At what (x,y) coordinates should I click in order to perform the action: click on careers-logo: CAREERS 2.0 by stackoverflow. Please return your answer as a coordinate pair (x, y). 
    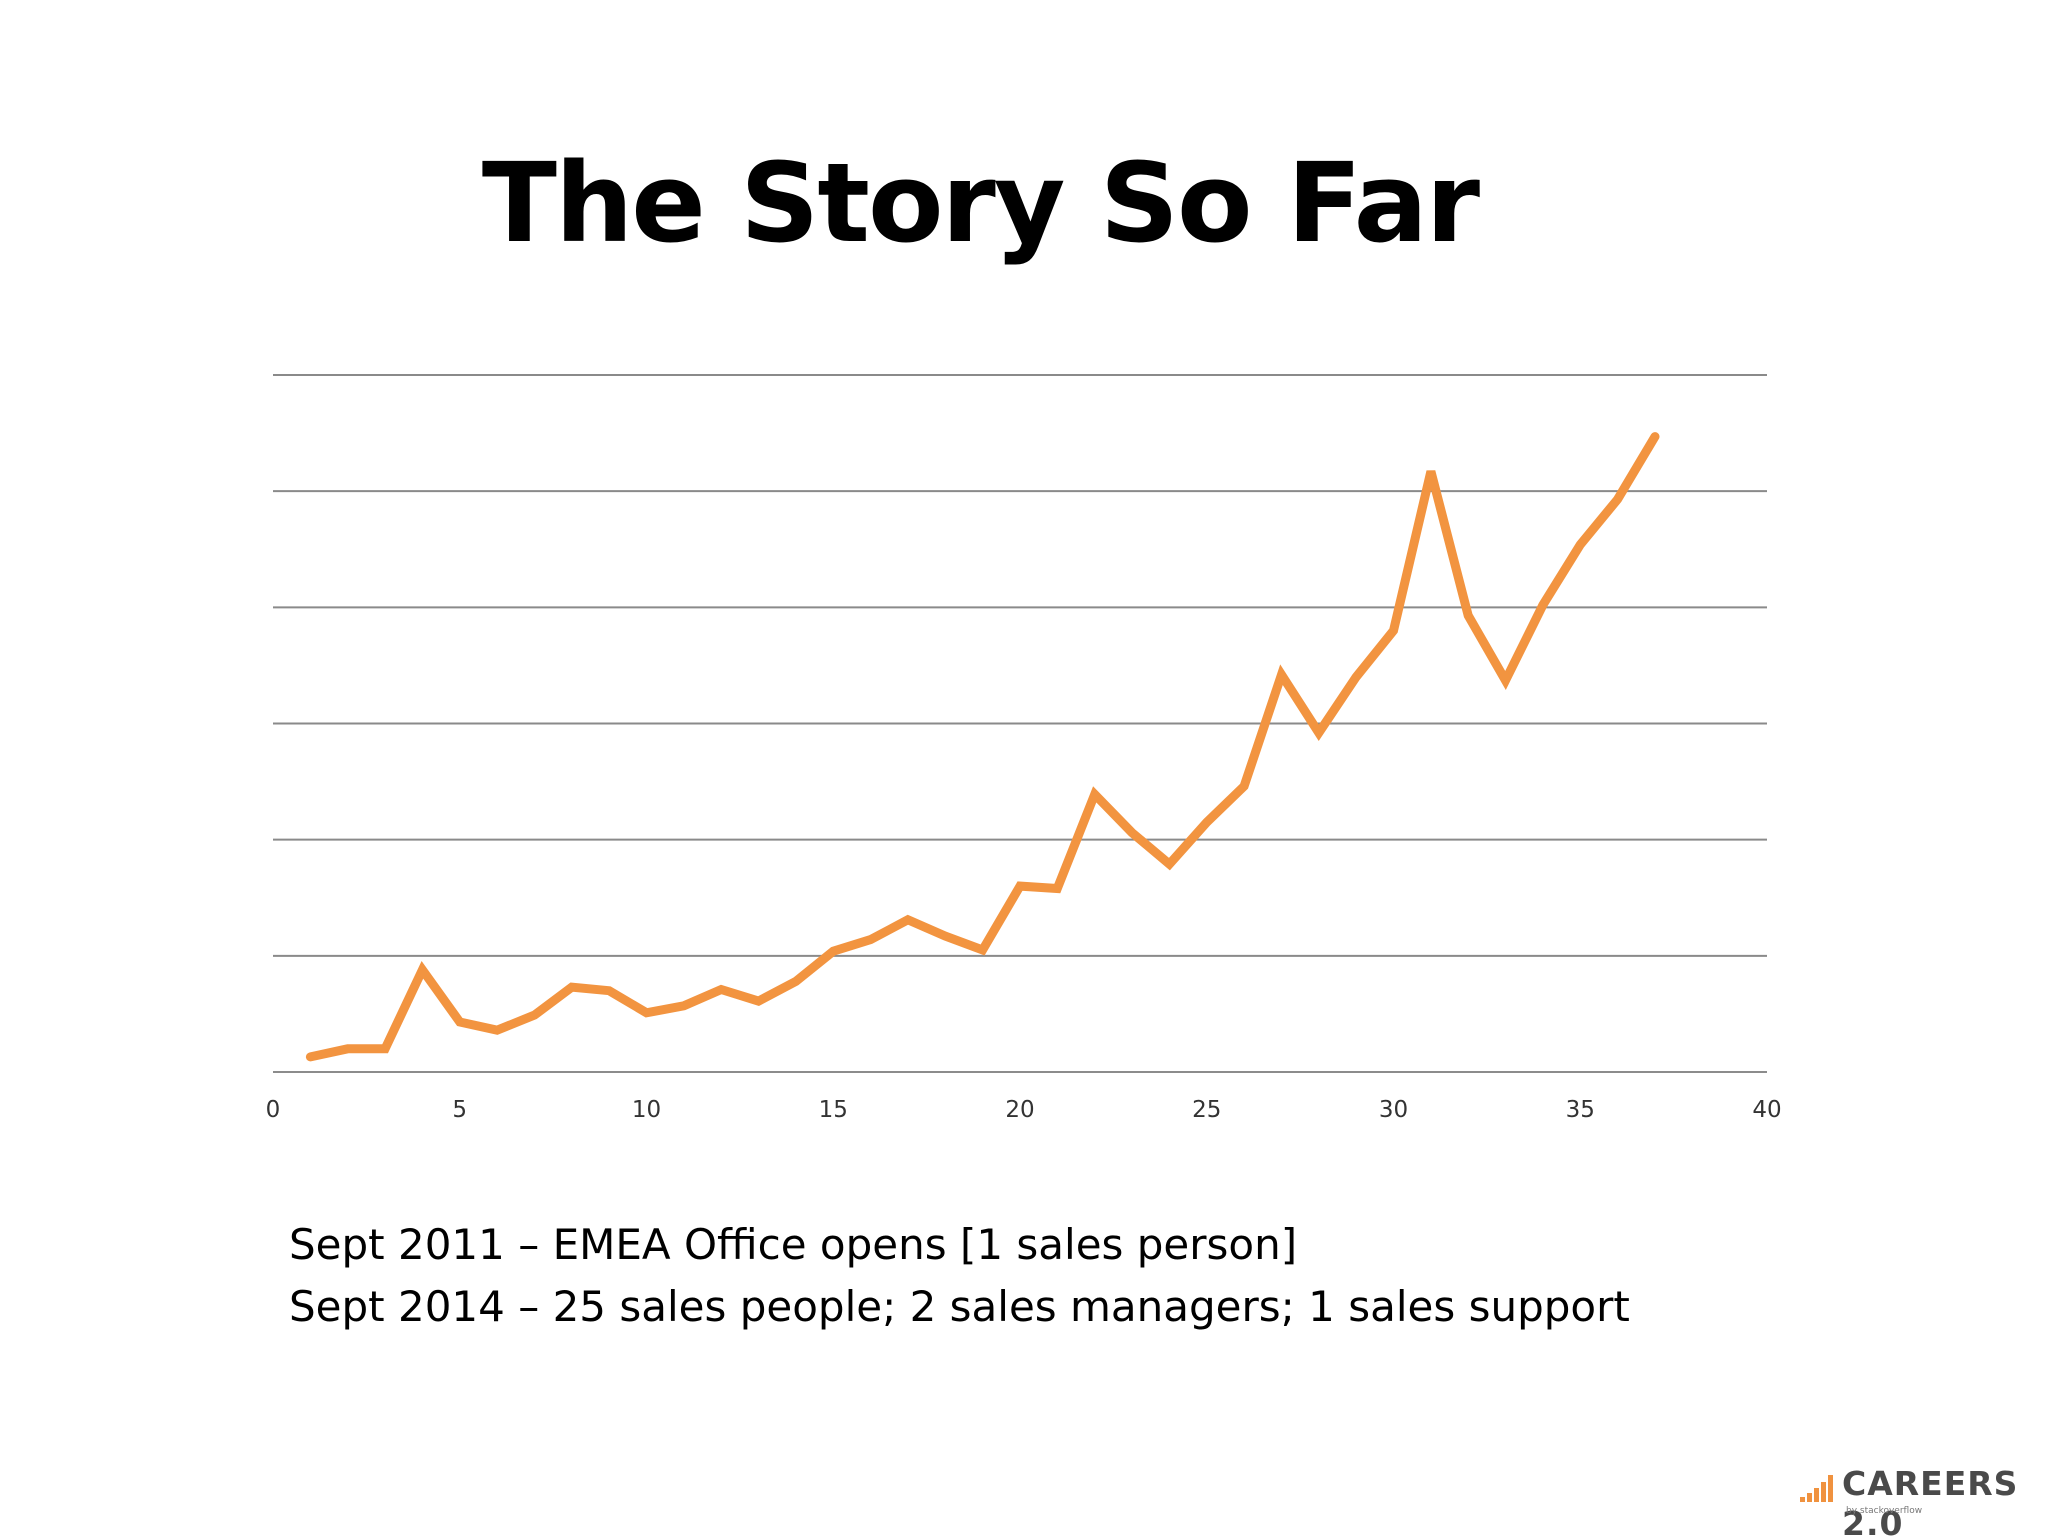
    Looking at the image, I should click on (1920, 1500).